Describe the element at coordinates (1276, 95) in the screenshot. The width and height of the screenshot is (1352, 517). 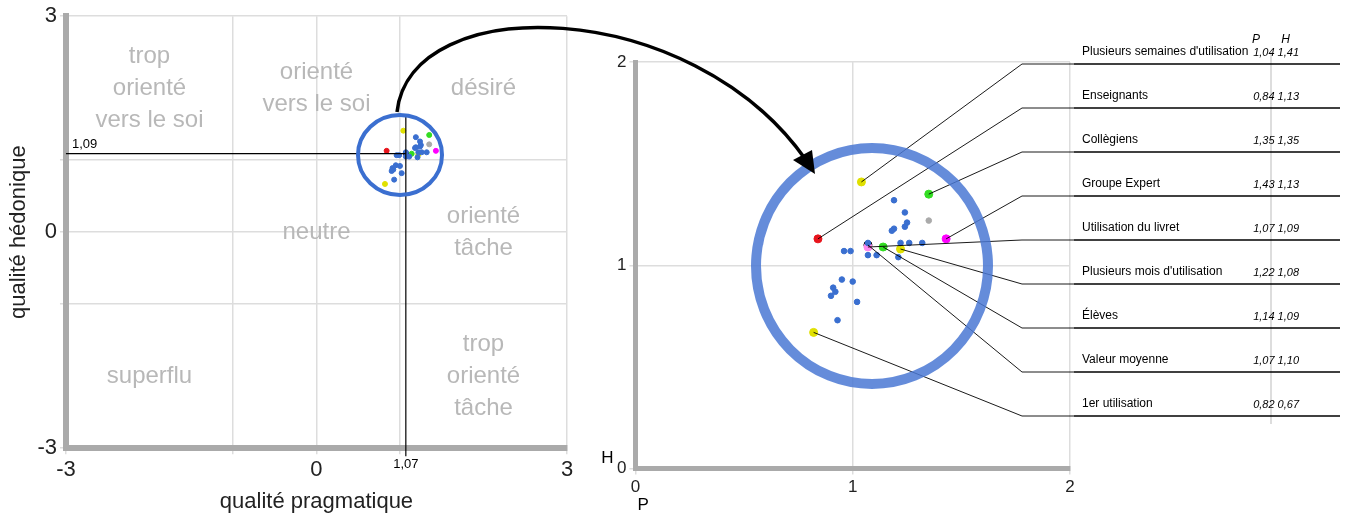
I see `text: 0,84 1,13` at that location.